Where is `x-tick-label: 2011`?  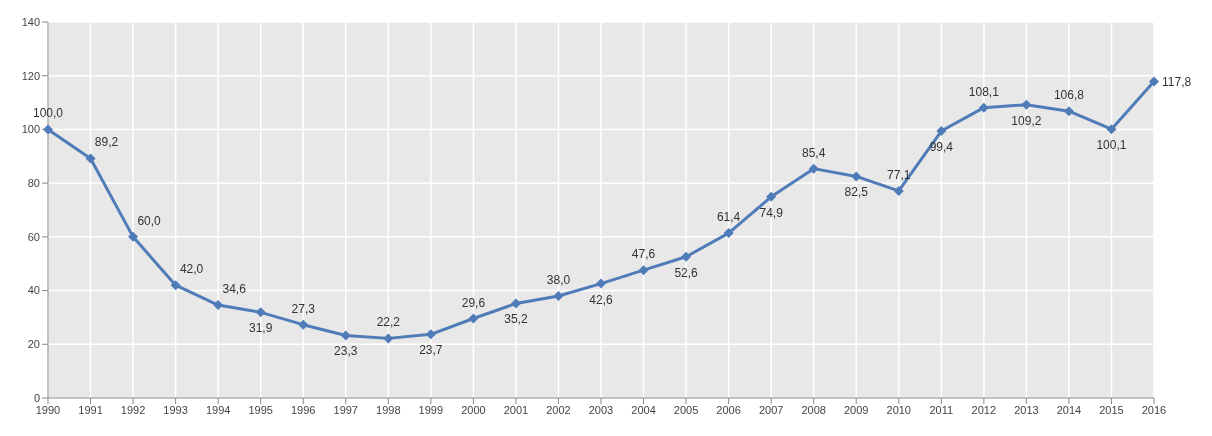 x-tick-label: 2011 is located at coordinates (941, 409).